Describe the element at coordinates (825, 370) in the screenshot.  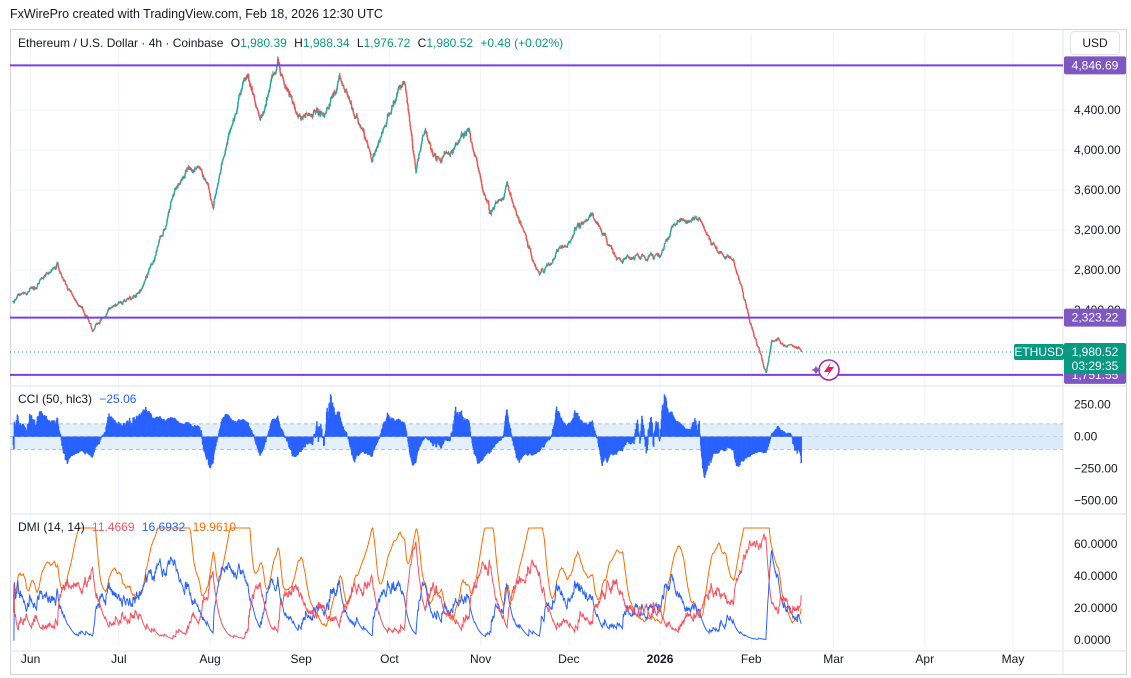
I see `flash-logo-icon` at that location.